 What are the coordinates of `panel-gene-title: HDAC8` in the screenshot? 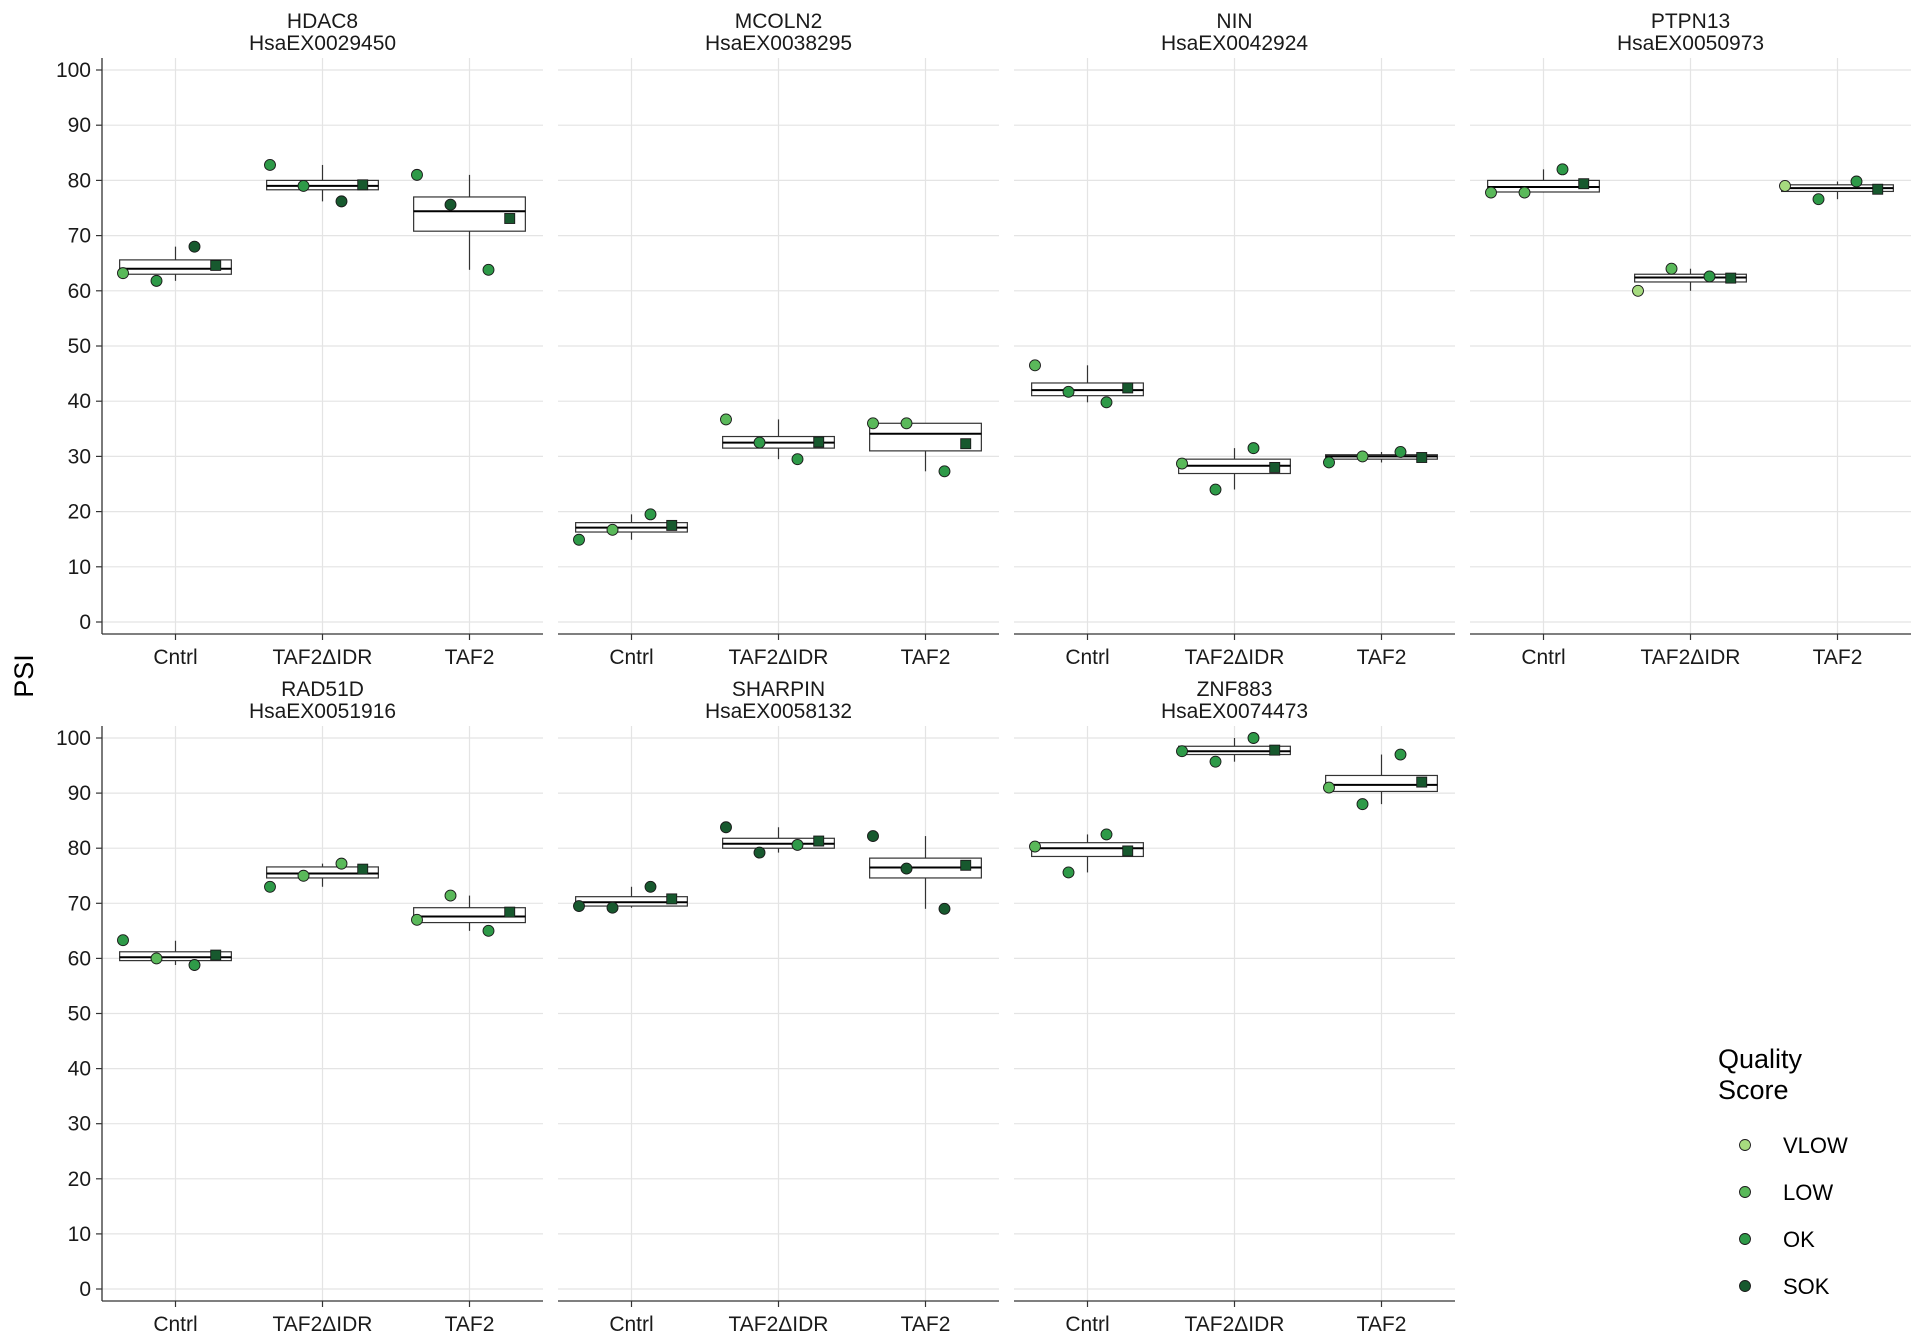 It's located at (322, 21).